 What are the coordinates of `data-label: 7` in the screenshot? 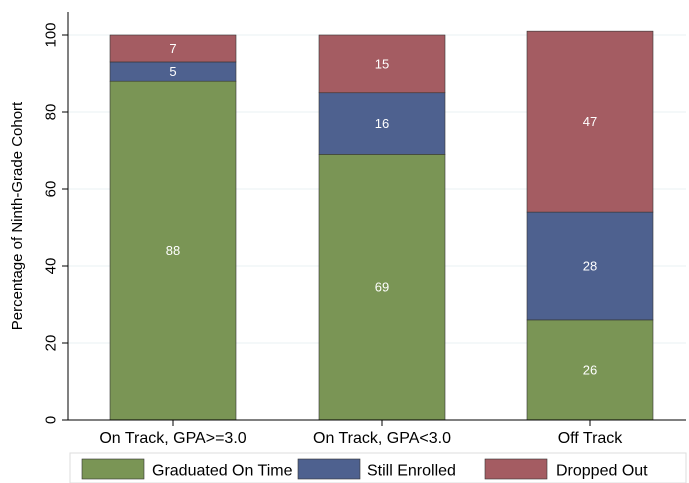 It's located at (172, 48).